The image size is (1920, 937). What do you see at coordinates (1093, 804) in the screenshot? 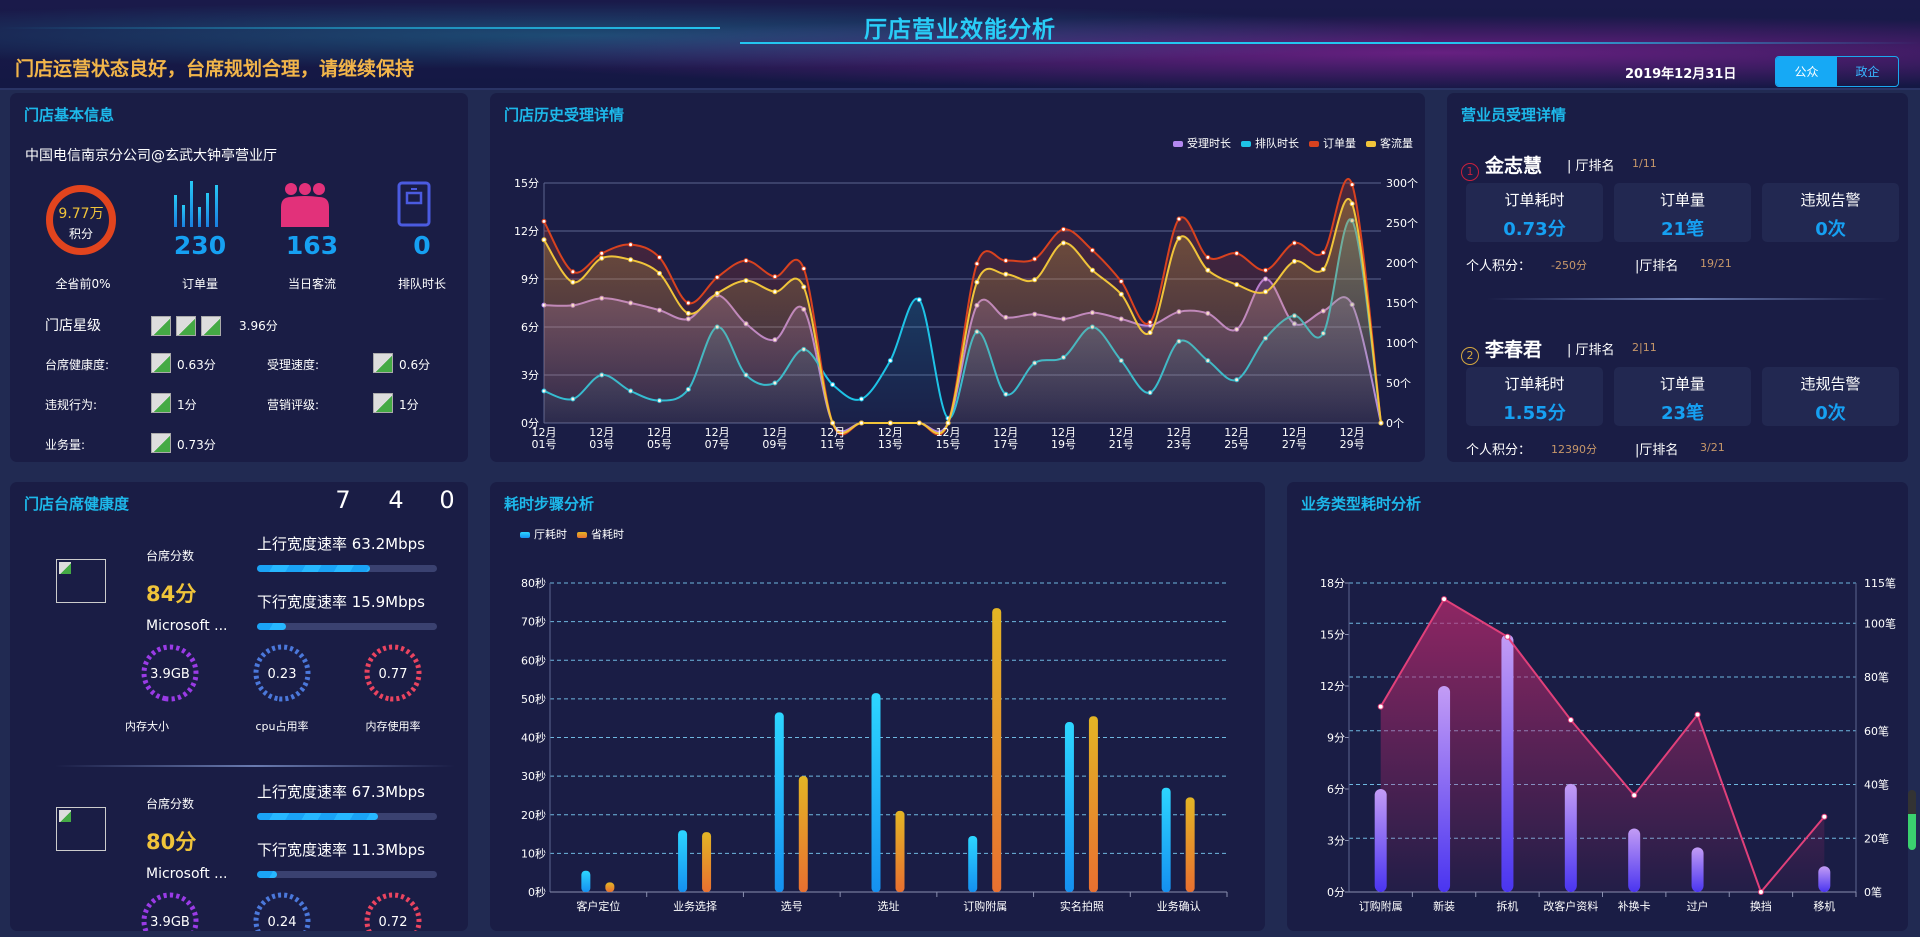
I see `bar-省耗时` at bounding box center [1093, 804].